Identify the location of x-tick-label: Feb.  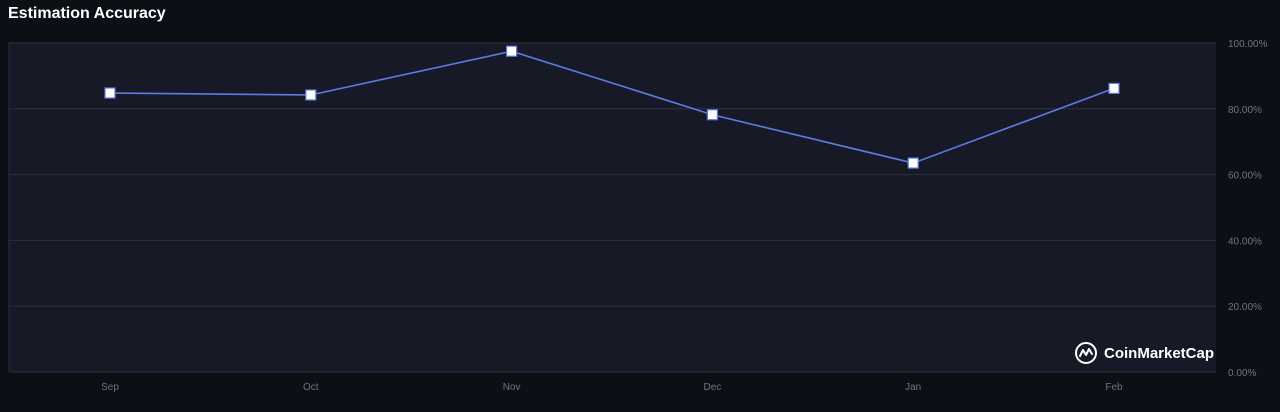
(1114, 387).